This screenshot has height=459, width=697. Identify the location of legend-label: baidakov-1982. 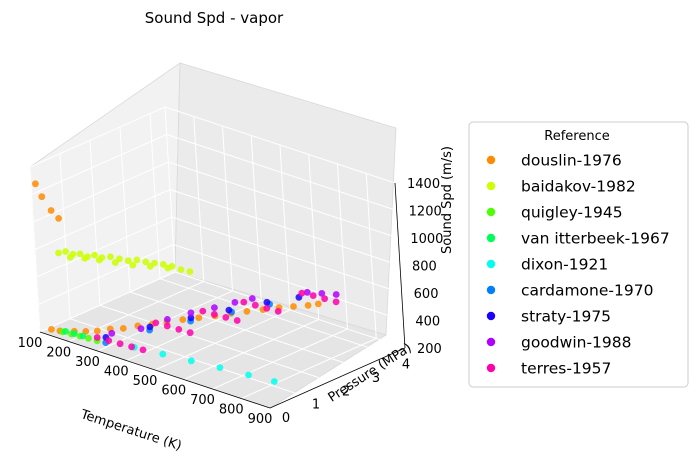
(578, 187).